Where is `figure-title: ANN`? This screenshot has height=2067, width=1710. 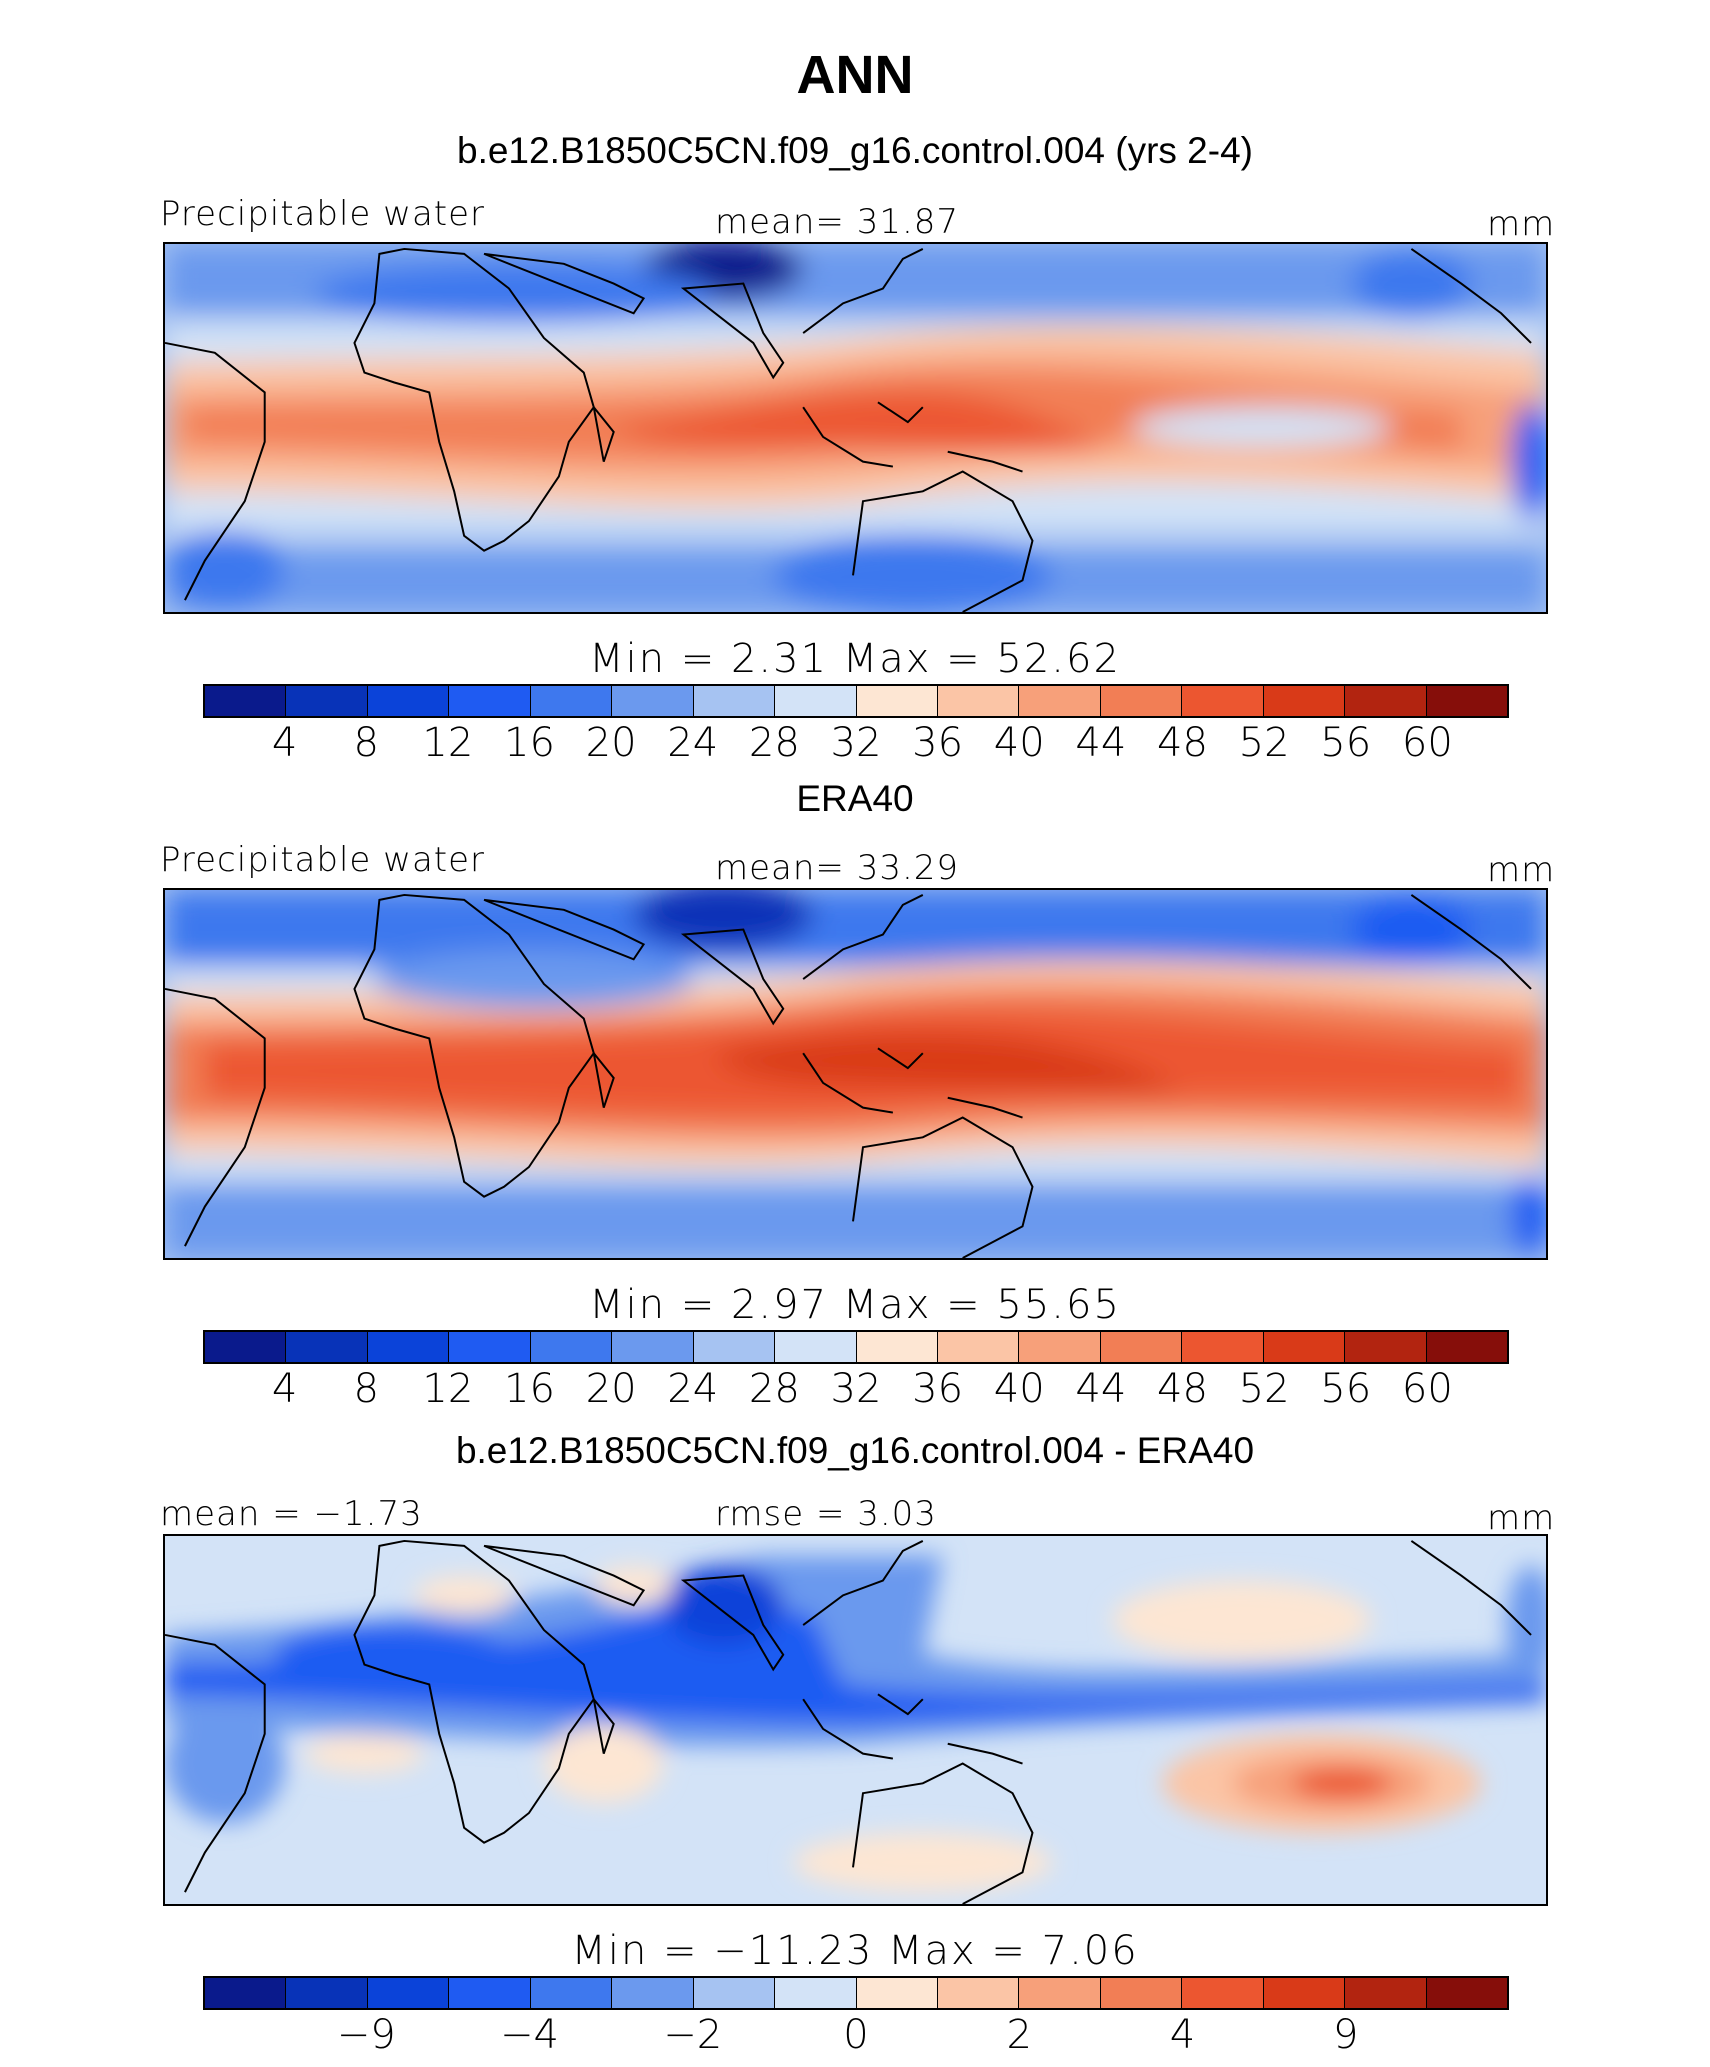
figure-title: ANN is located at coordinates (855, 75).